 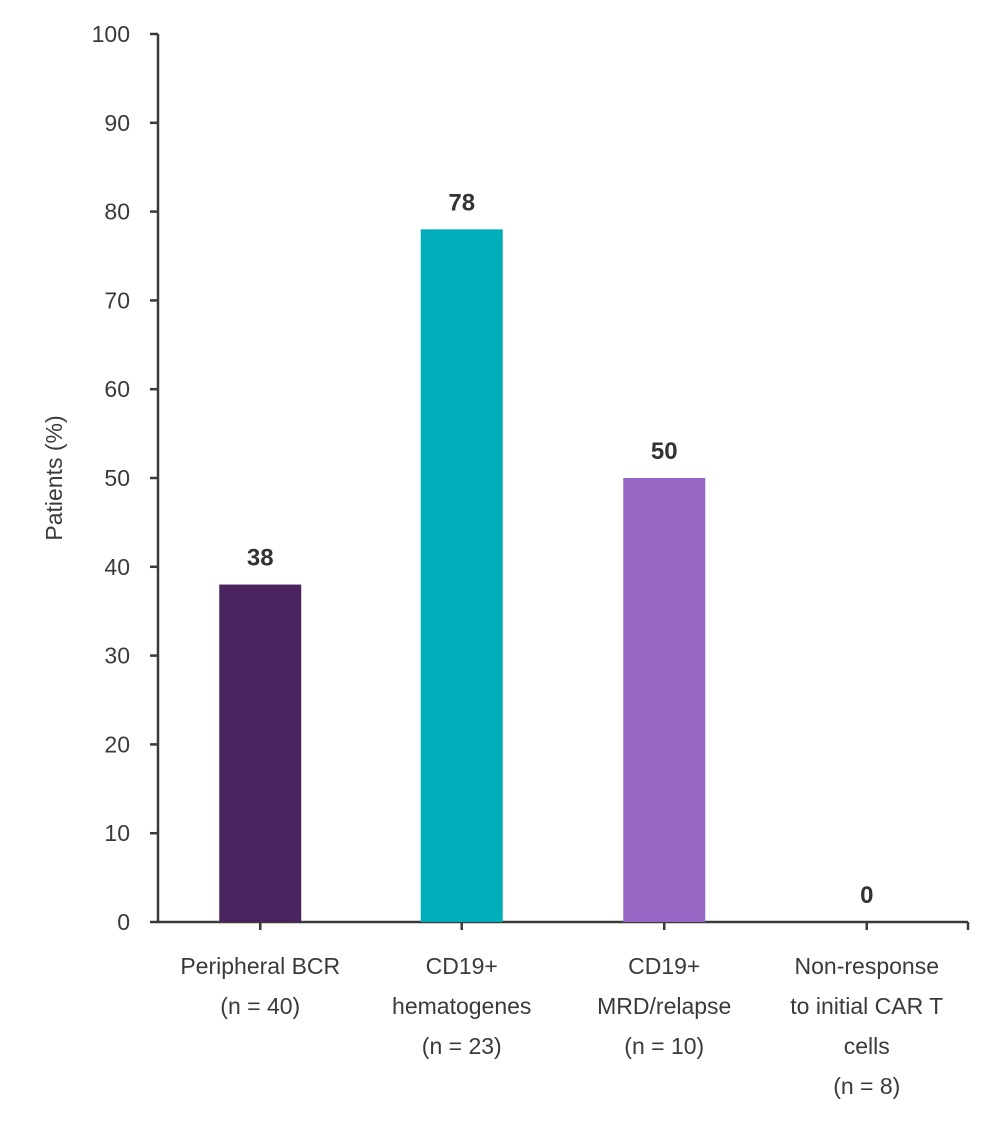 What do you see at coordinates (461, 202) in the screenshot?
I see `data-label: 78` at bounding box center [461, 202].